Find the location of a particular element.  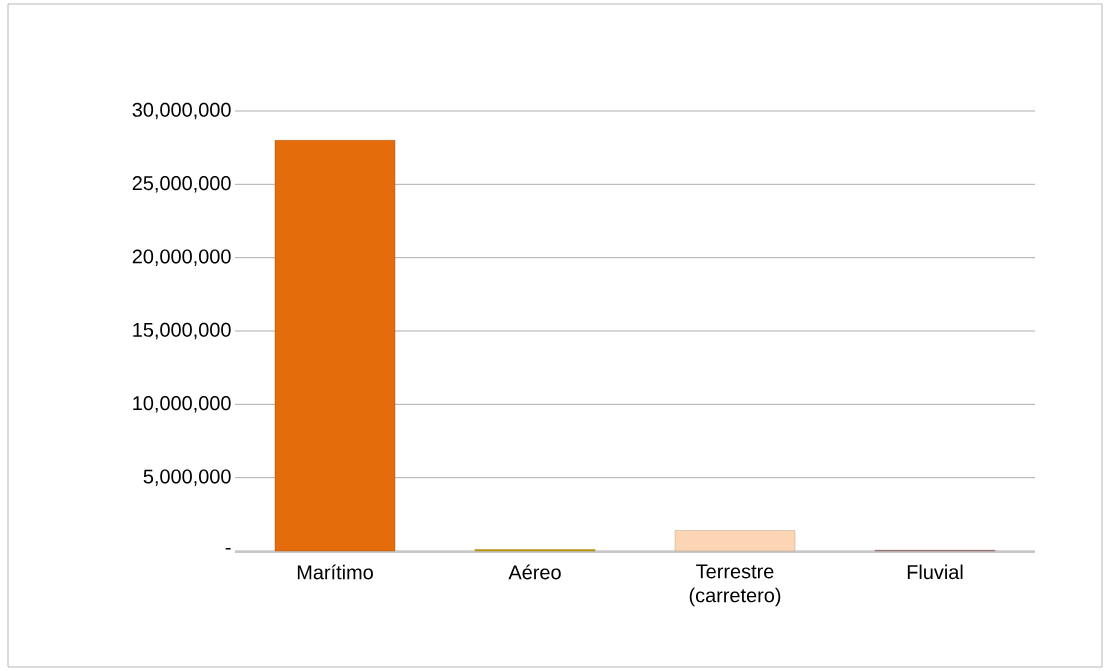

x-tick-label: Marítimo is located at coordinates (335, 572).